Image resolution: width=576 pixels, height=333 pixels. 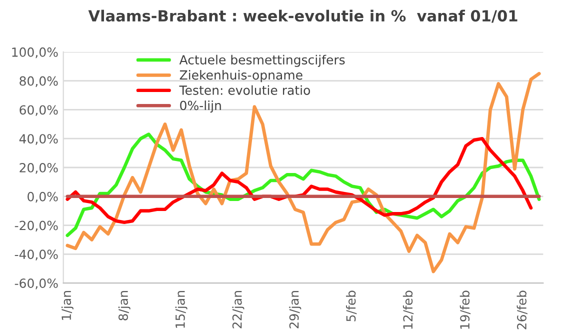 I want to click on x-tick-label: 26/feb, so click(x=522, y=310).